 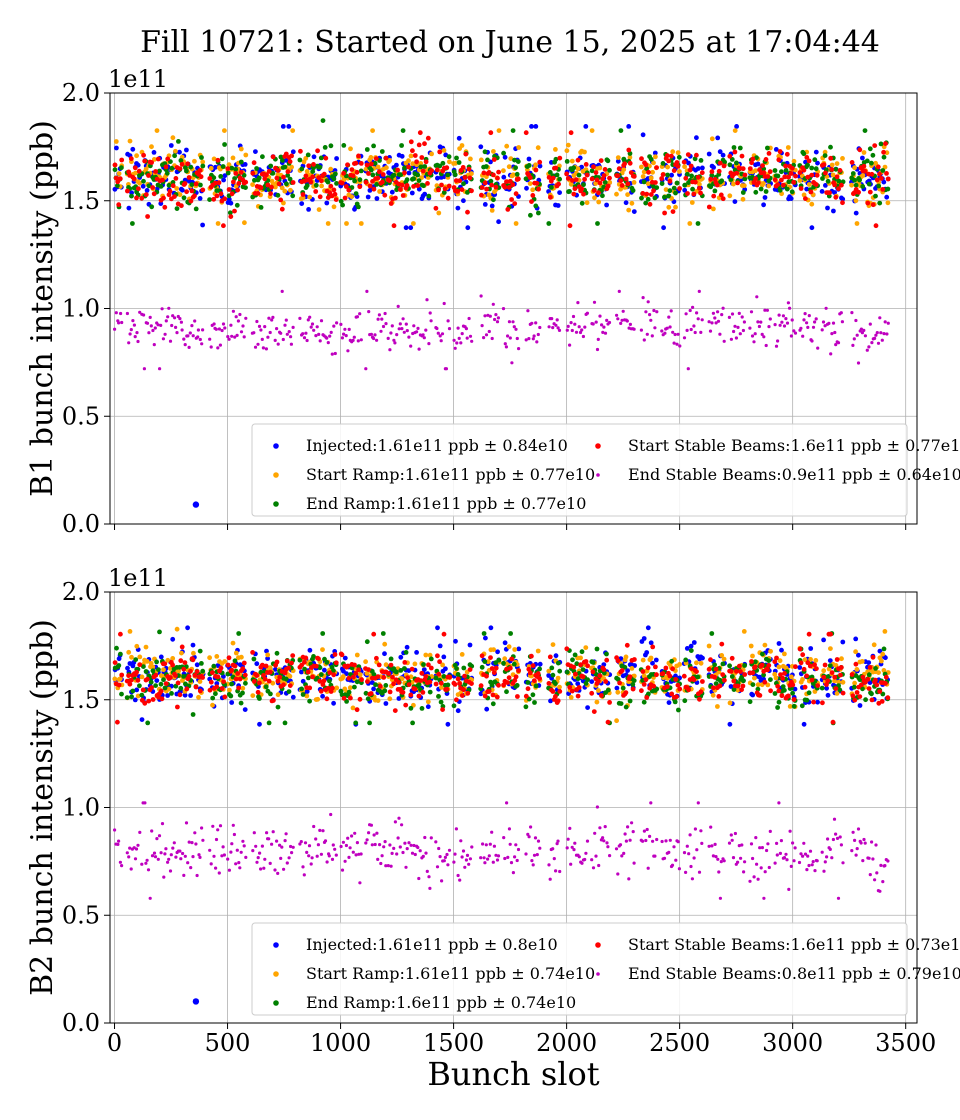 What do you see at coordinates (513, 1074) in the screenshot?
I see `x-axis-label: Bunch slot` at bounding box center [513, 1074].